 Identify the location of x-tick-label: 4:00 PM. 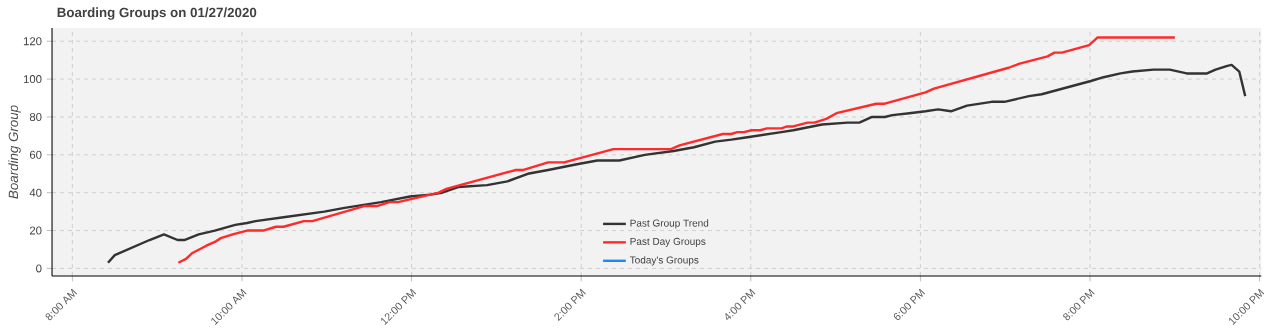
(740, 304).